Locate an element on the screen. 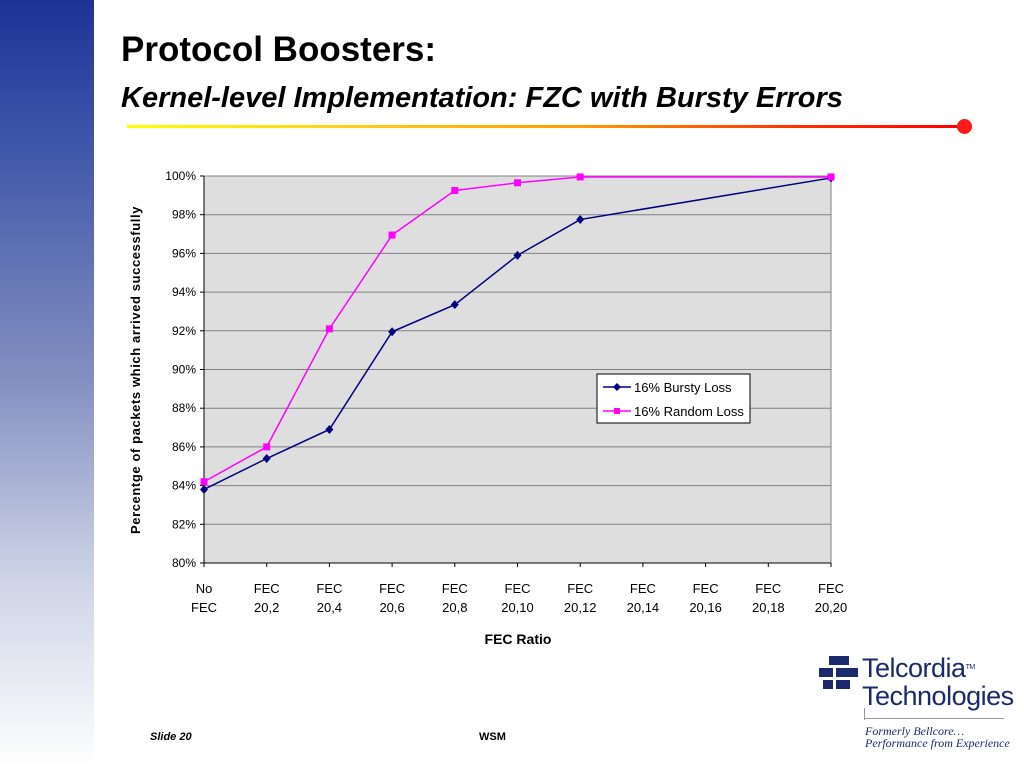 This screenshot has height=768, width=1024. x-tick-label: FEC 20,10 is located at coordinates (517, 598).